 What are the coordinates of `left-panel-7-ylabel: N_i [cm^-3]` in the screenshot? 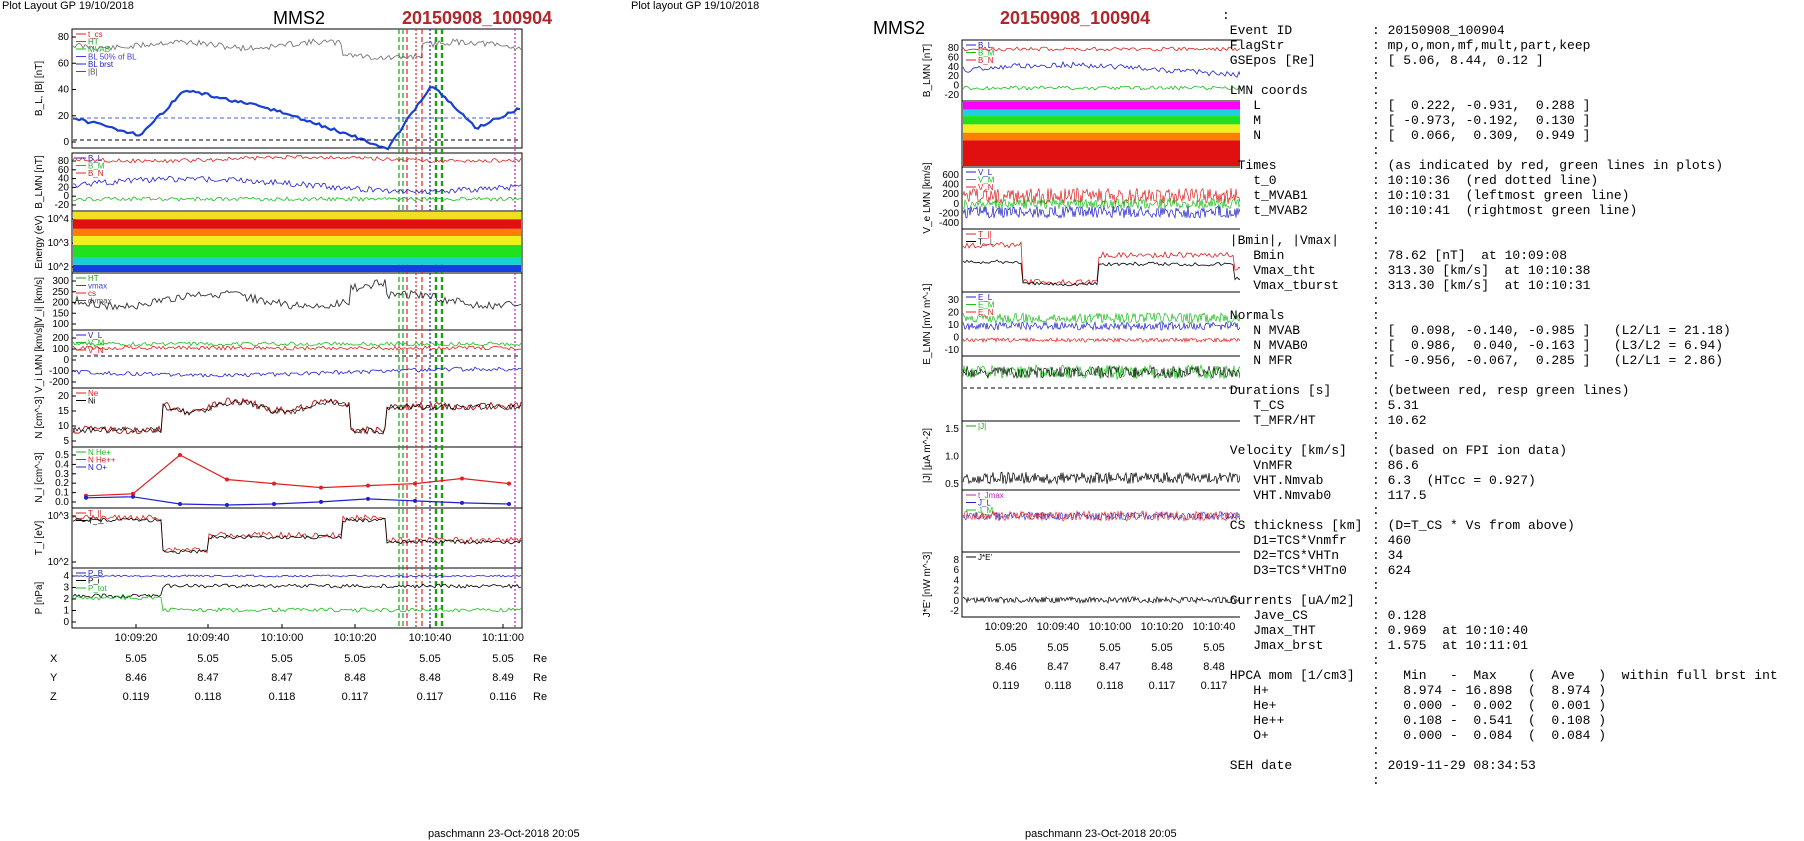 It's located at (39, 477).